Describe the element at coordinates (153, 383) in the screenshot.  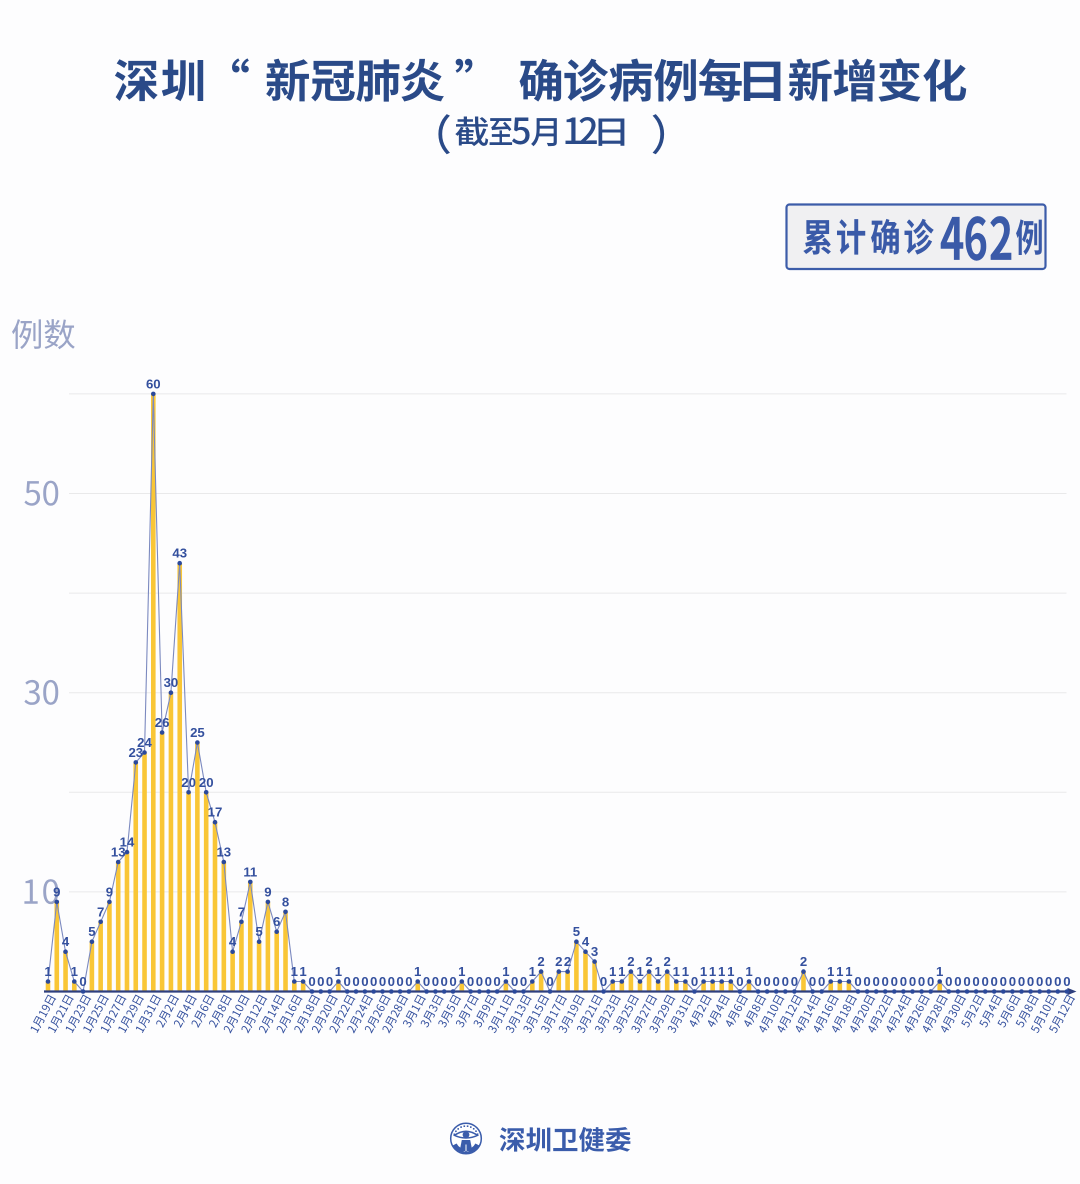
I see `svg-text: 60` at that location.